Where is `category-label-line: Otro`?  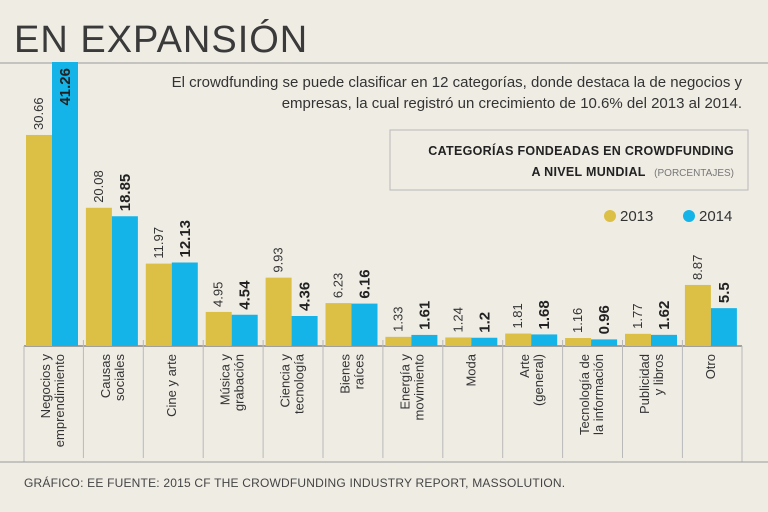
category-label-line: Otro is located at coordinates (710, 366).